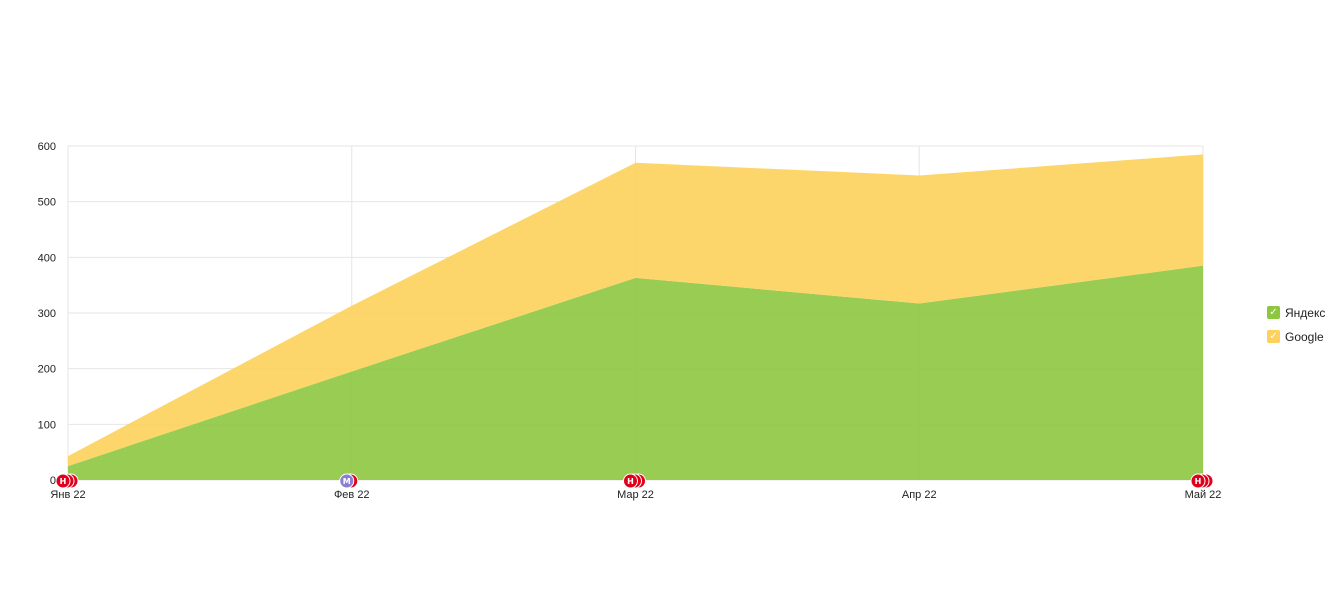 This screenshot has height=600, width=1340. What do you see at coordinates (47, 147) in the screenshot?
I see `y-tick-label: 600` at bounding box center [47, 147].